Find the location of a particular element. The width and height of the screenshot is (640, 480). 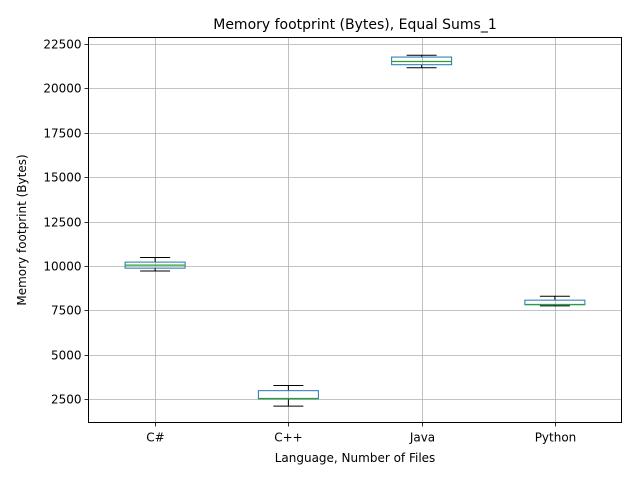

chart-title: Memory footprint (Bytes), Equal Sums_1 is located at coordinates (355, 25).